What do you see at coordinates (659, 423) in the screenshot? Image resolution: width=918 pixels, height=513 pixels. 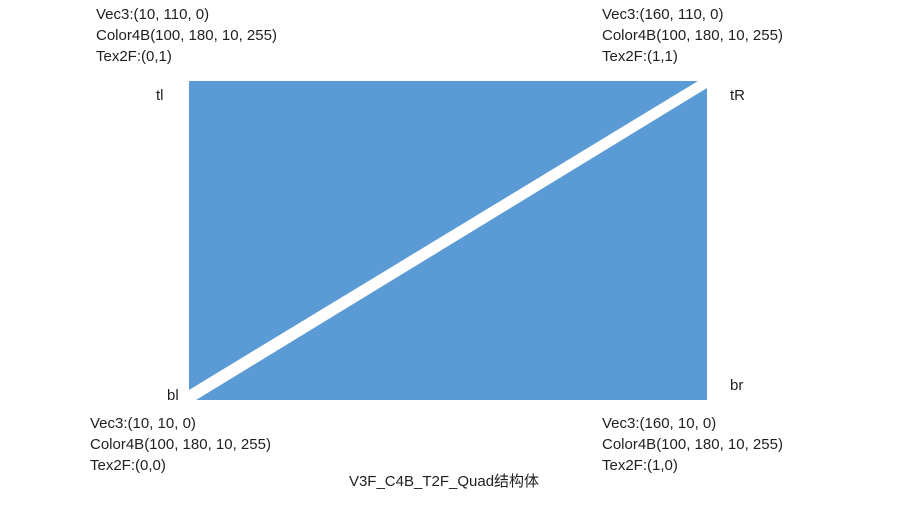 I see `br-vec3: Vec3:(160, 10, 0)` at bounding box center [659, 423].